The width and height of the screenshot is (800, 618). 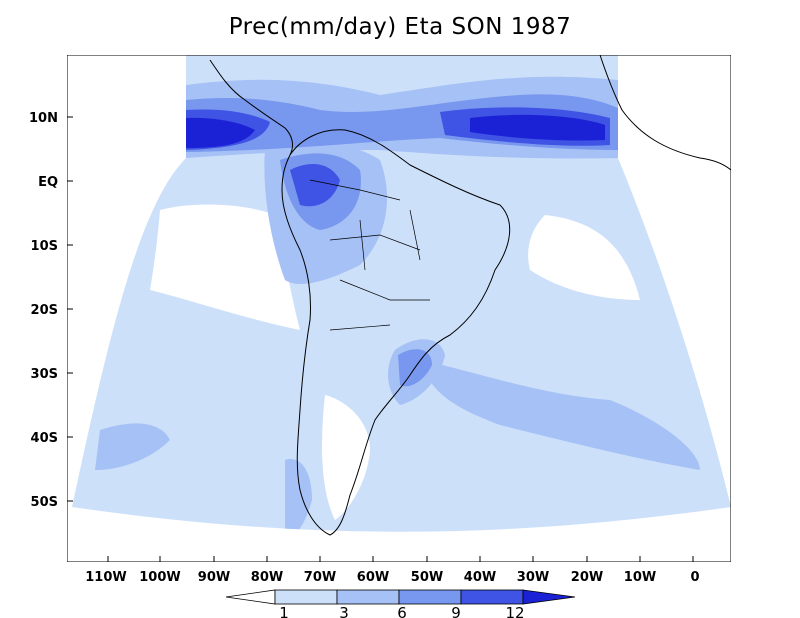 What do you see at coordinates (560, 415) in the screenshot?
I see `precip-band-3-6-atlantic` at bounding box center [560, 415].